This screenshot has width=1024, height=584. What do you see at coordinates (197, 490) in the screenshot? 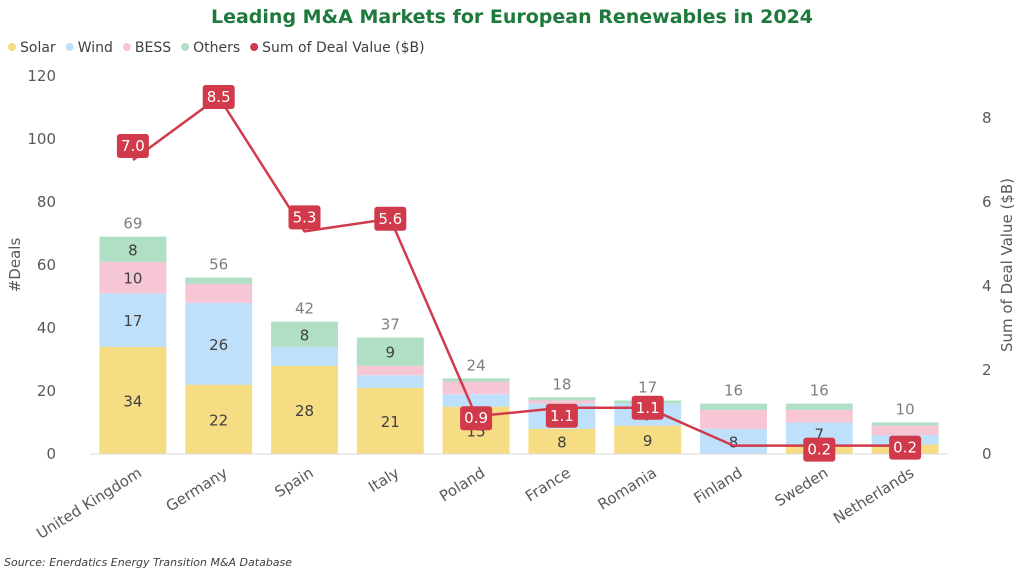
I see `x-tick-label: Germany` at bounding box center [197, 490].